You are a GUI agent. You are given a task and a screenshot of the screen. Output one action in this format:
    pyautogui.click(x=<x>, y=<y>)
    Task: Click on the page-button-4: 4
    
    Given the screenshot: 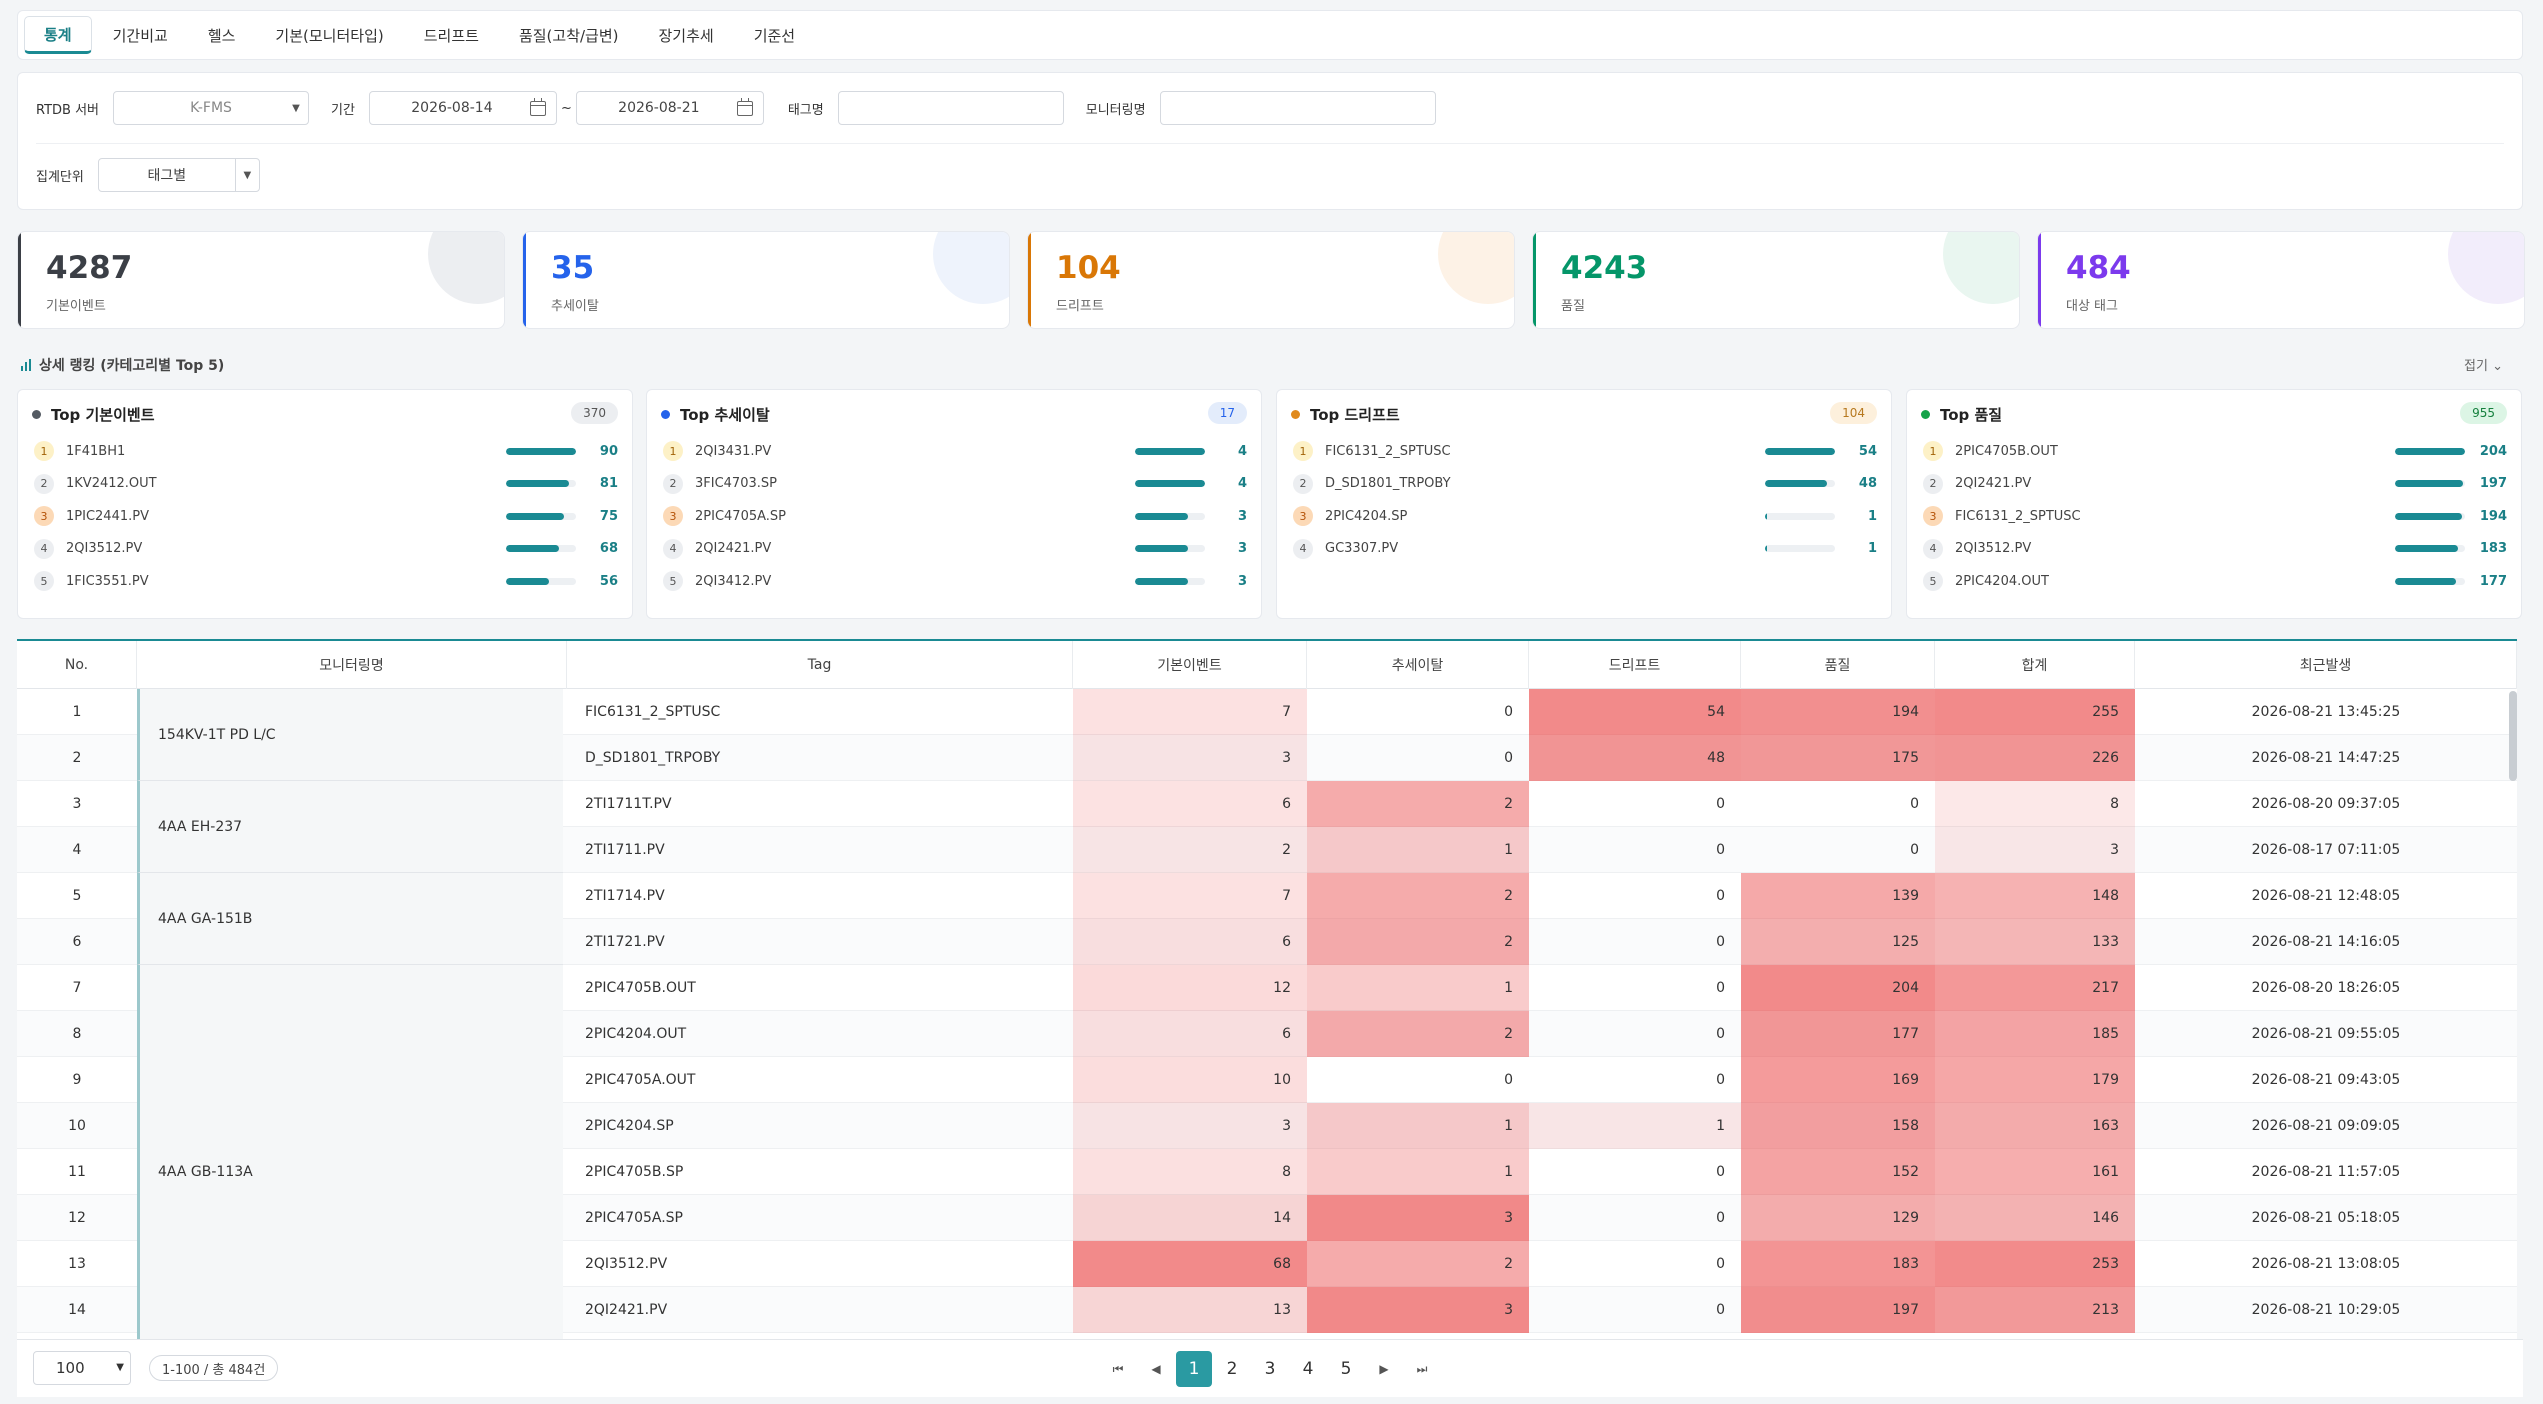 What is the action you would take?
    pyautogui.click(x=1308, y=1369)
    